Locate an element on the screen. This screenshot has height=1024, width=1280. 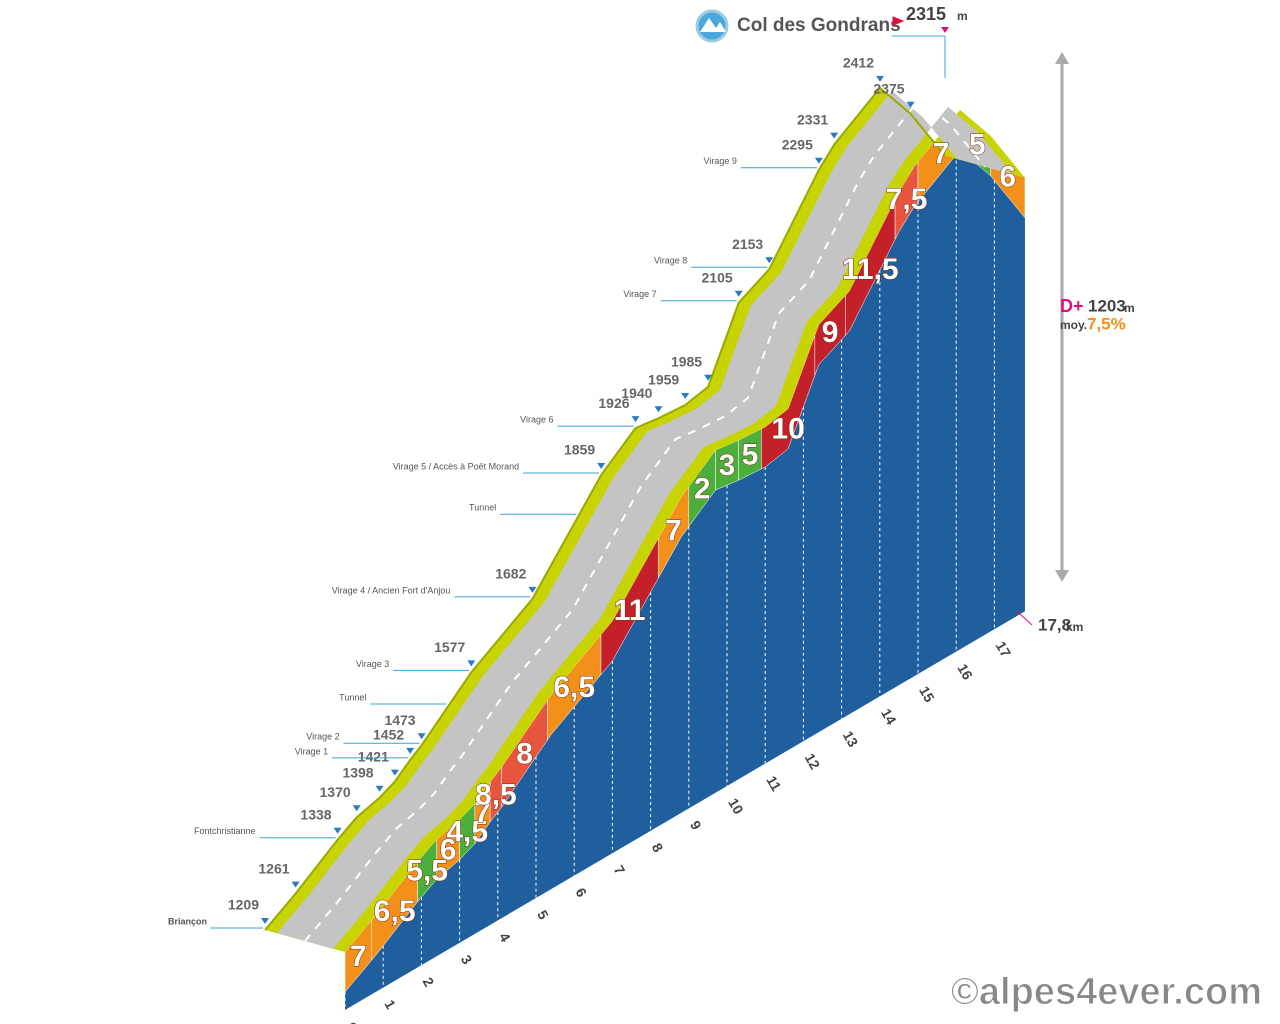
waypoint-name: Virage 1 is located at coordinates (311, 751).